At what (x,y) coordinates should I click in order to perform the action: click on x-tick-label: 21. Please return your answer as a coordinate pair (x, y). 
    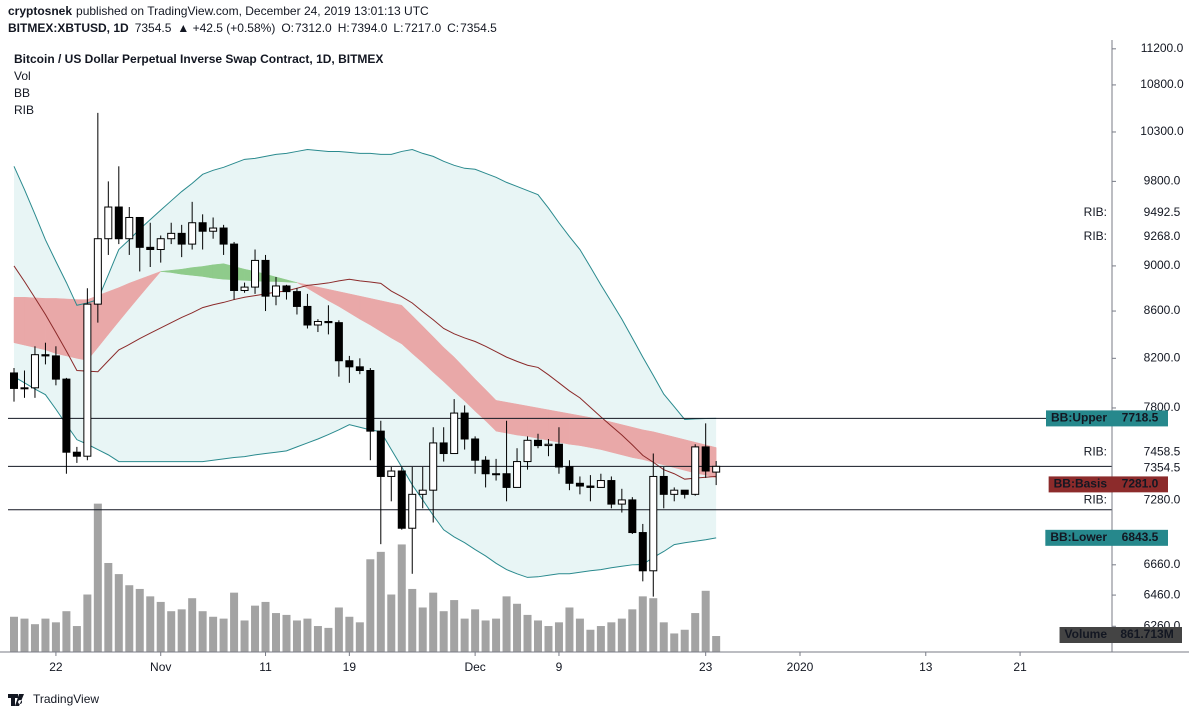
    Looking at the image, I should click on (1020, 667).